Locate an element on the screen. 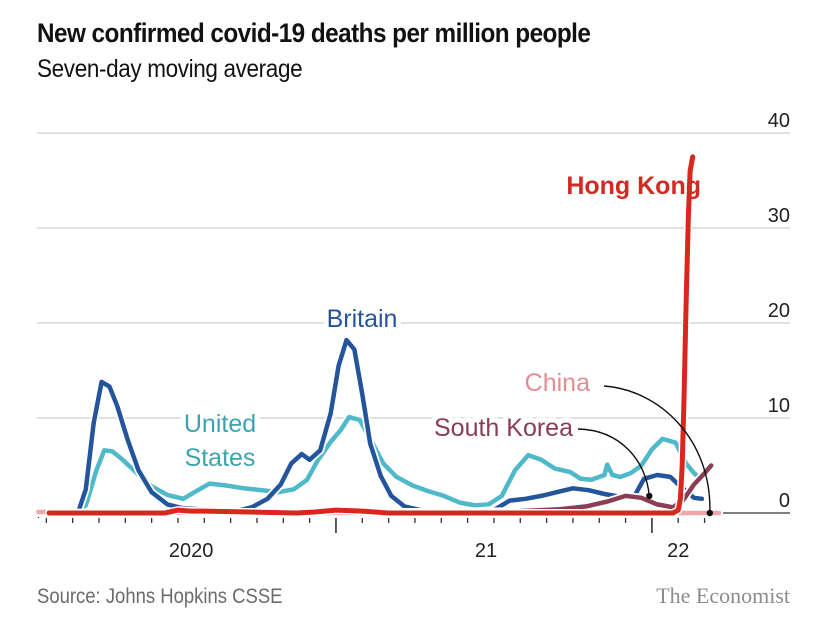 This screenshot has width=828, height=633. series-label-south-korea: South Korea is located at coordinates (503, 428).